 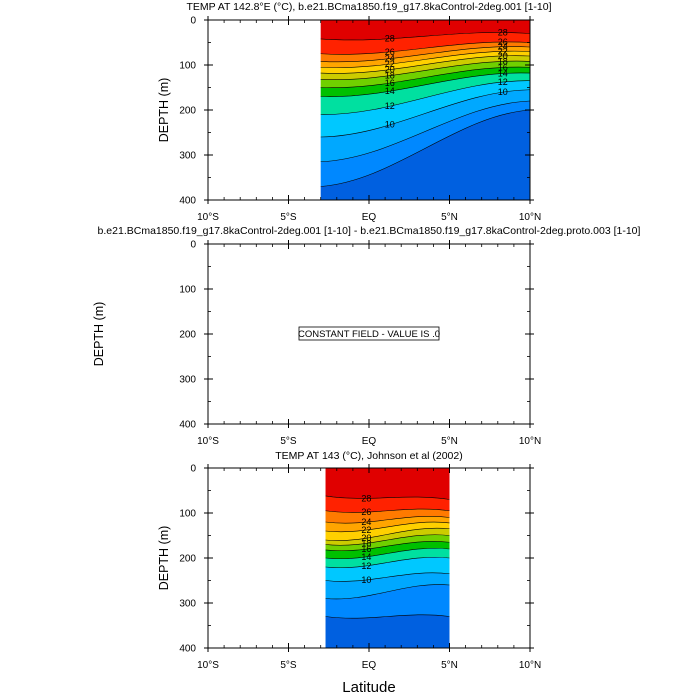 I want to click on panel-bottom-y-tick-labels: 0 100 200 300 400, so click(x=187, y=559).